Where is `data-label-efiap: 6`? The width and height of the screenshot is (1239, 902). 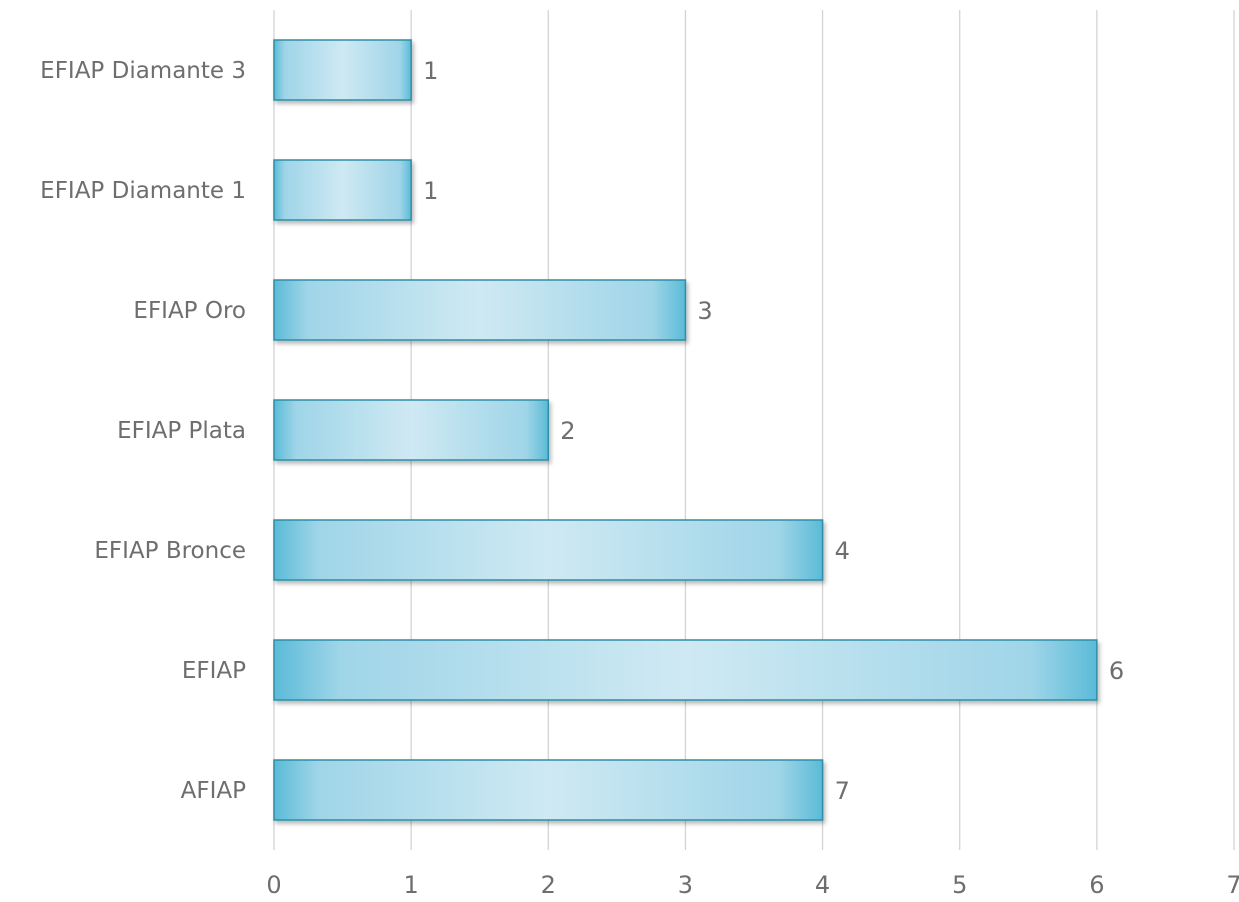 data-label-efiap: 6 is located at coordinates (1116, 671).